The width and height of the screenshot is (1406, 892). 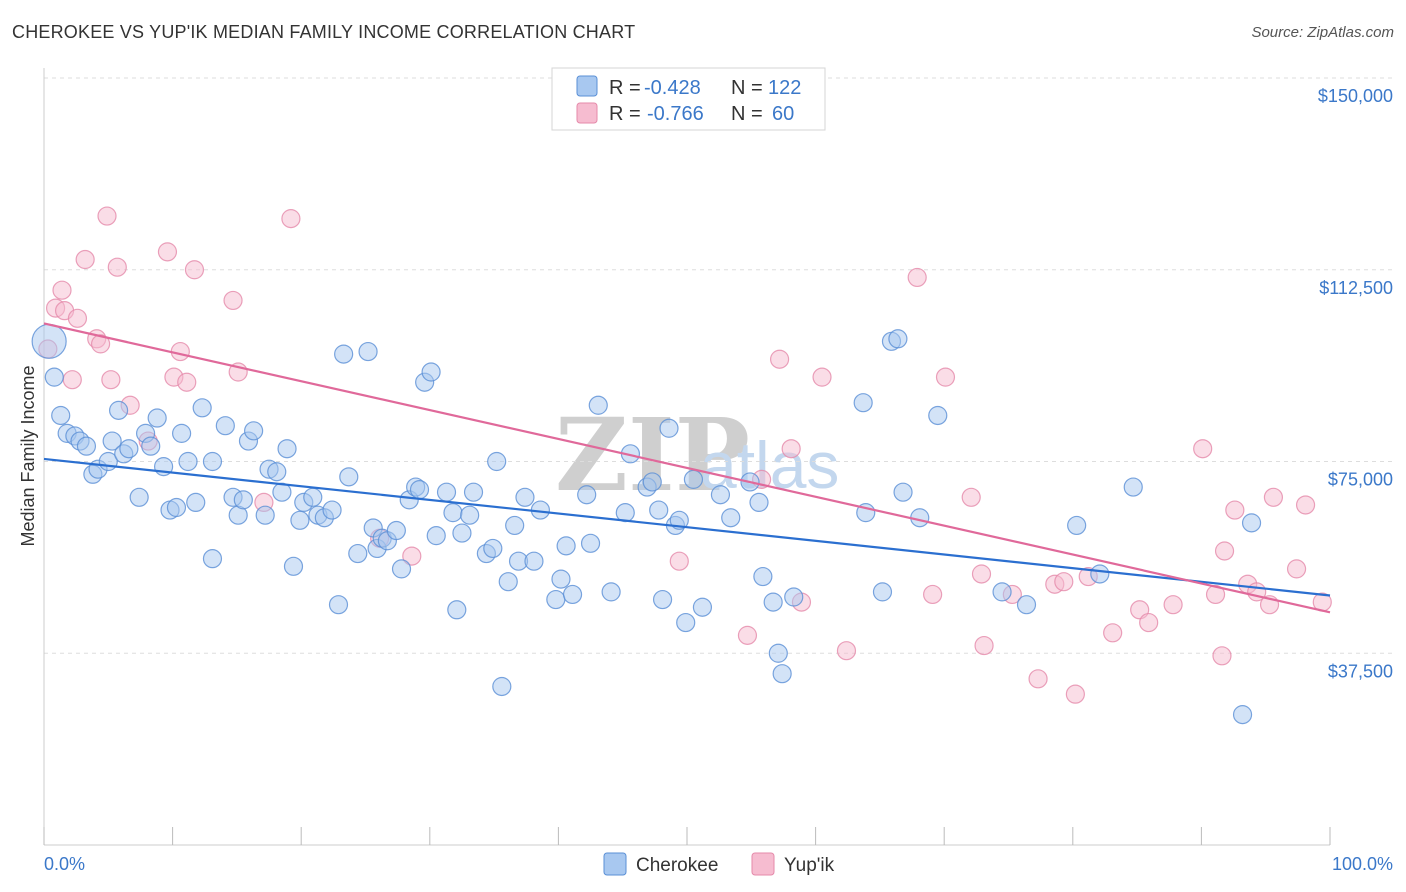 I want to click on series-legend: Cherokee Yup'ik, so click(x=719, y=864).